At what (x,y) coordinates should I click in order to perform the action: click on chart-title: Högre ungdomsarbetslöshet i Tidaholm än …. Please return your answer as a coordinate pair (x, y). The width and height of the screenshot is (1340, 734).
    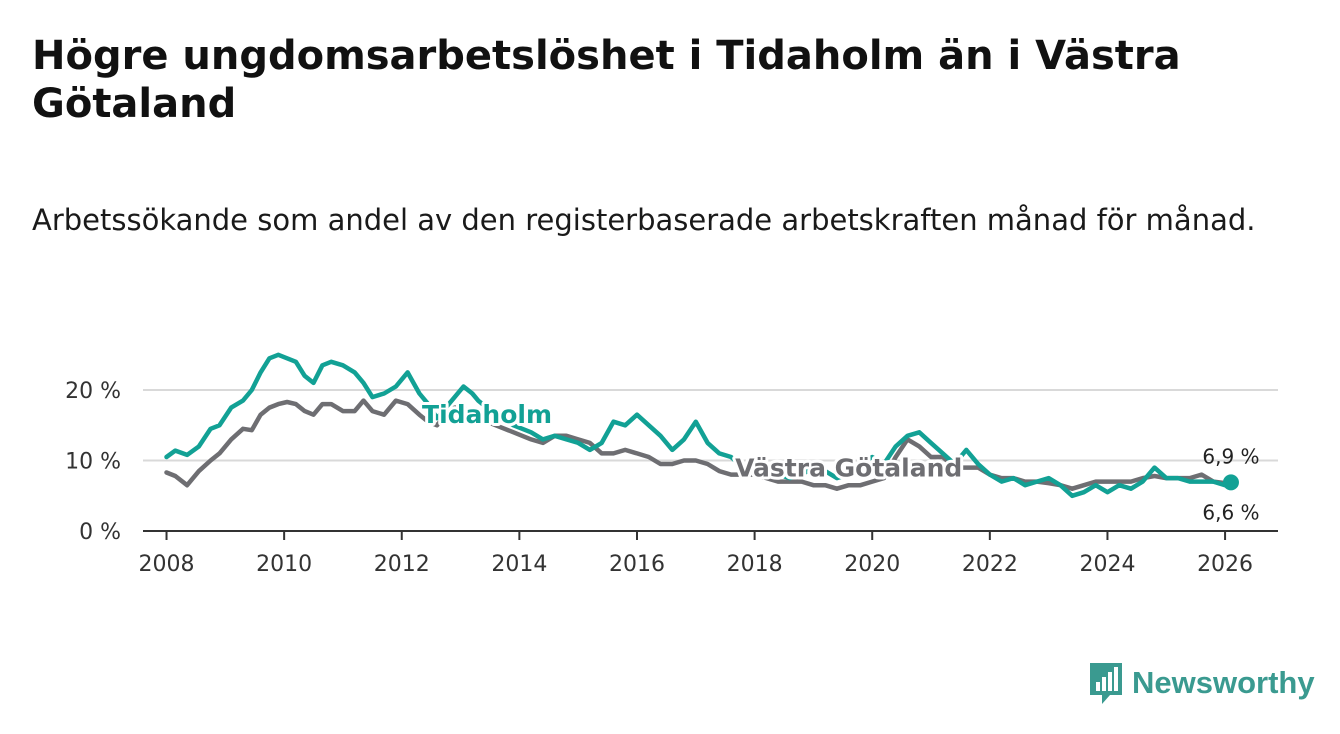
    Looking at the image, I should click on (606, 80).